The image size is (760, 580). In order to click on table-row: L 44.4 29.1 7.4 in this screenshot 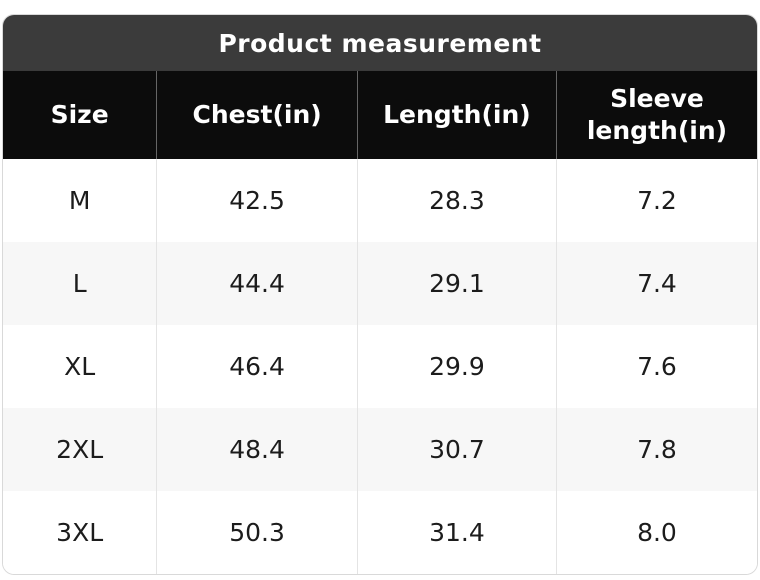, I will do `click(380, 283)`.